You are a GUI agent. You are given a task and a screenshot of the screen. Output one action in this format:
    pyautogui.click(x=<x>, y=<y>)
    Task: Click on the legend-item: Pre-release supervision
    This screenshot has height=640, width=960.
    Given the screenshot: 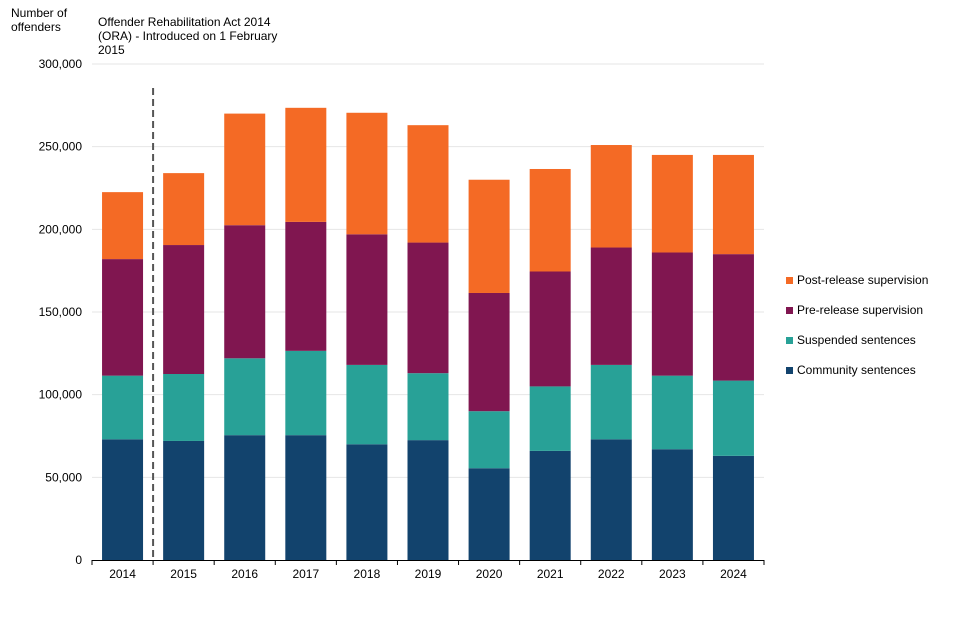 What is the action you would take?
    pyautogui.click(x=857, y=310)
    